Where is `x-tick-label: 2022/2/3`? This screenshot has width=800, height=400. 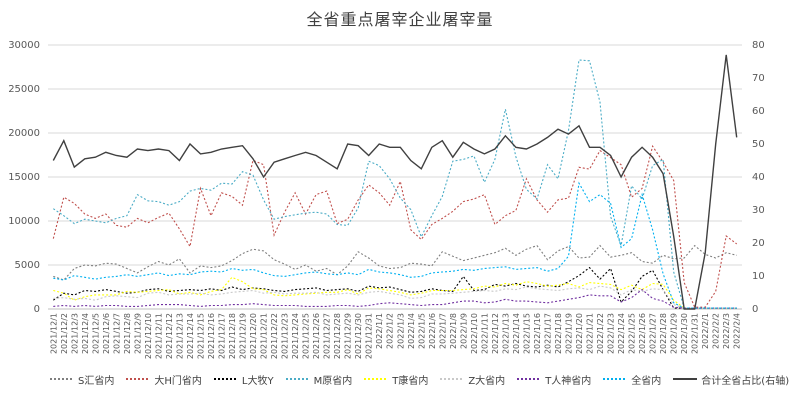
x-tick-label: 2022/2/3 is located at coordinates (726, 331).